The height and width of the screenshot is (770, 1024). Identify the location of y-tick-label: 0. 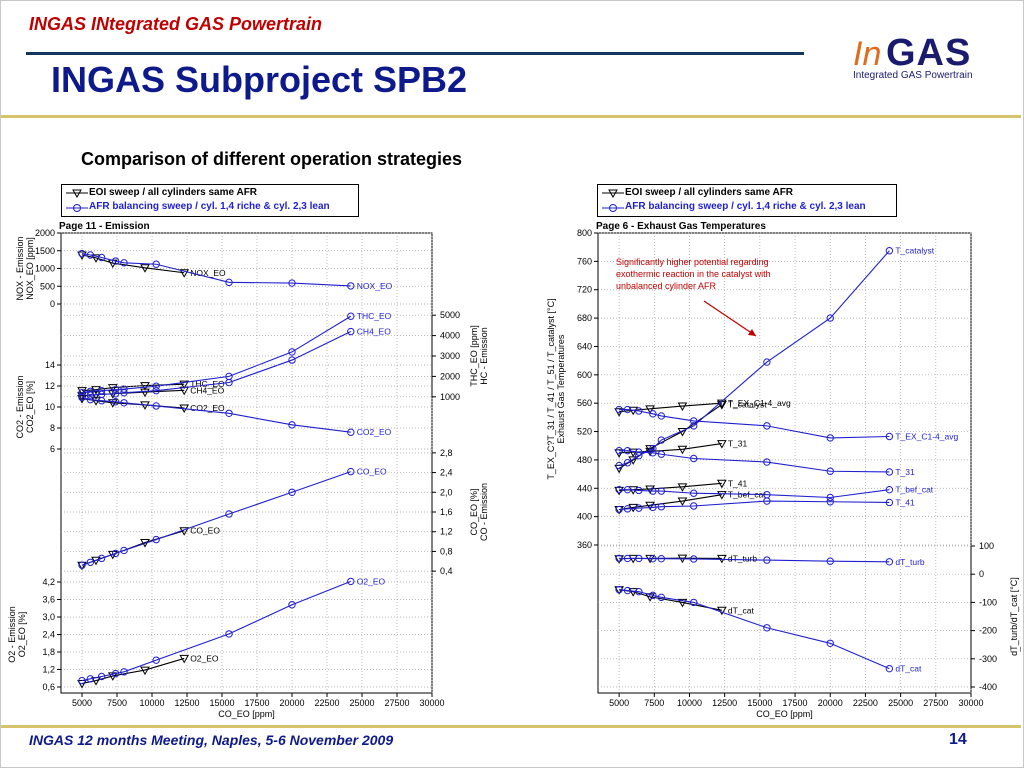
(52, 304).